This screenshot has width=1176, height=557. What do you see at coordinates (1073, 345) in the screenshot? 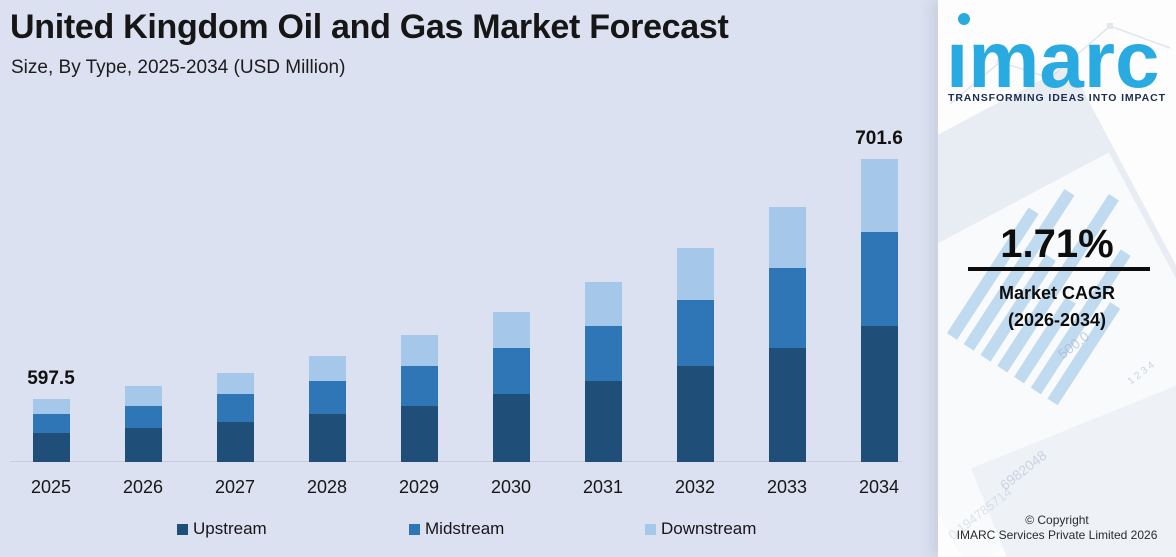
I see `watermark-number: 500.0` at bounding box center [1073, 345].